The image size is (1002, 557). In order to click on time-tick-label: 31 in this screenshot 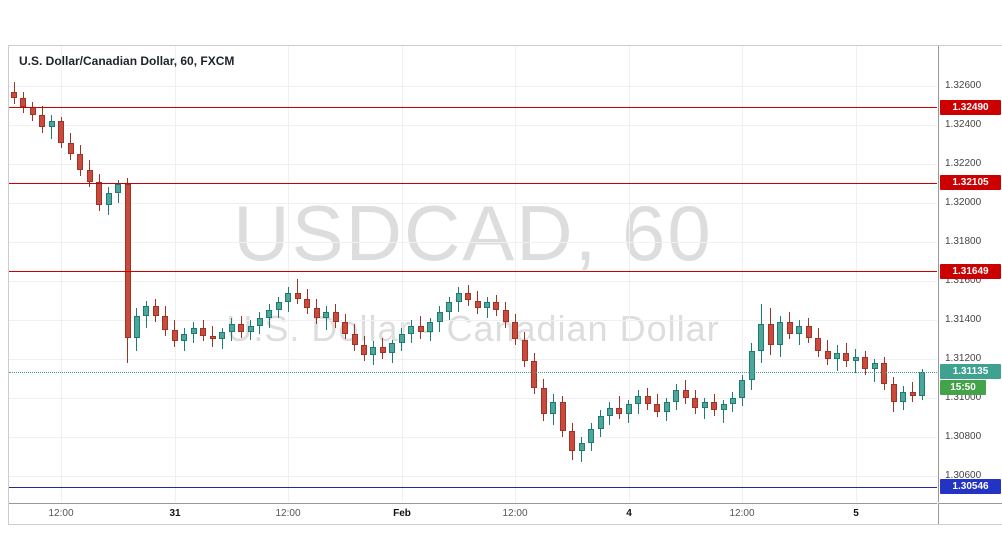, I will do `click(175, 513)`.